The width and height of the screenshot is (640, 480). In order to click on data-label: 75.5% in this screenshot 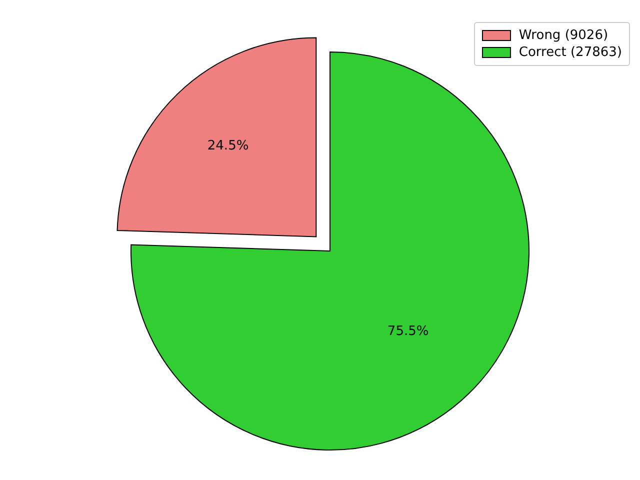, I will do `click(408, 332)`.